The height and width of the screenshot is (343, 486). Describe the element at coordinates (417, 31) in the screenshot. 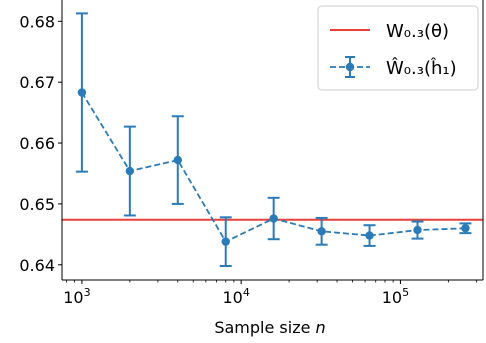

I see `legend-label-reference: W₀.₃(θ)` at that location.